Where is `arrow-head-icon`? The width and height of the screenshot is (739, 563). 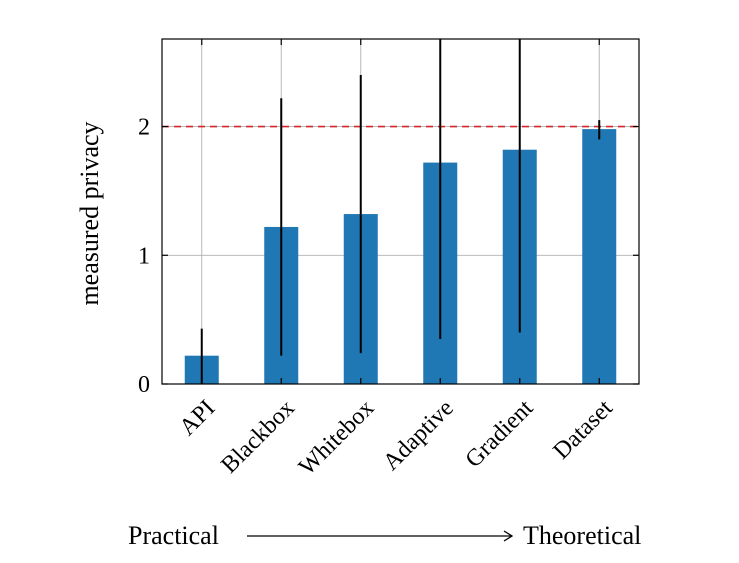
arrow-head-icon is located at coordinates (508, 536).